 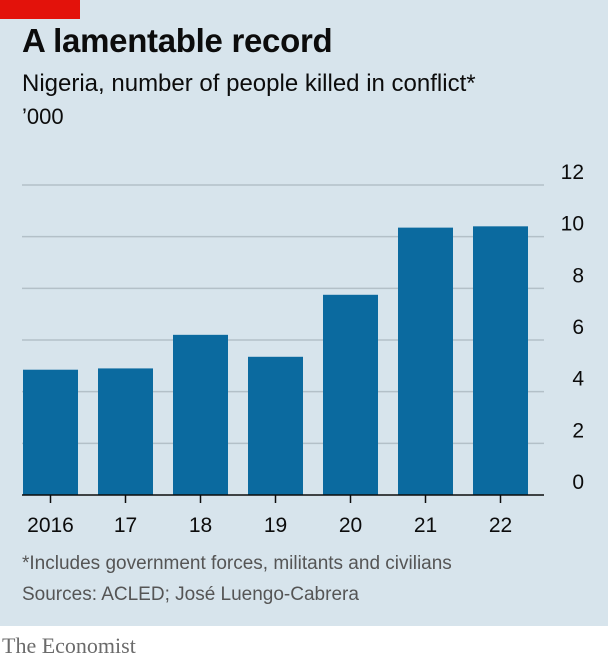 What do you see at coordinates (69, 645) in the screenshot?
I see `economist-logo: The Economist` at bounding box center [69, 645].